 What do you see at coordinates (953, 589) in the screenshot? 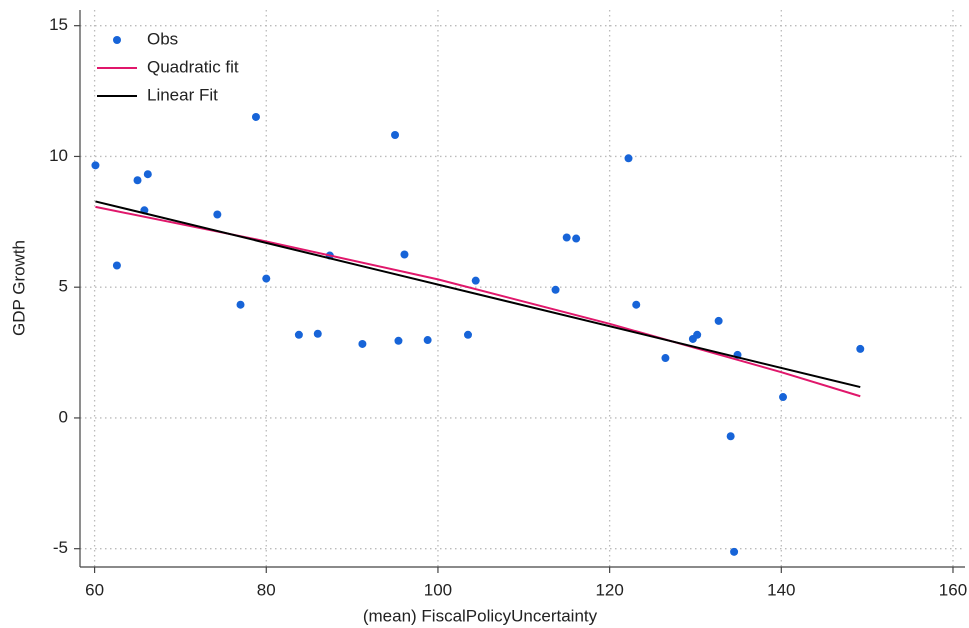
I see `x-tick-label: 160` at bounding box center [953, 589].